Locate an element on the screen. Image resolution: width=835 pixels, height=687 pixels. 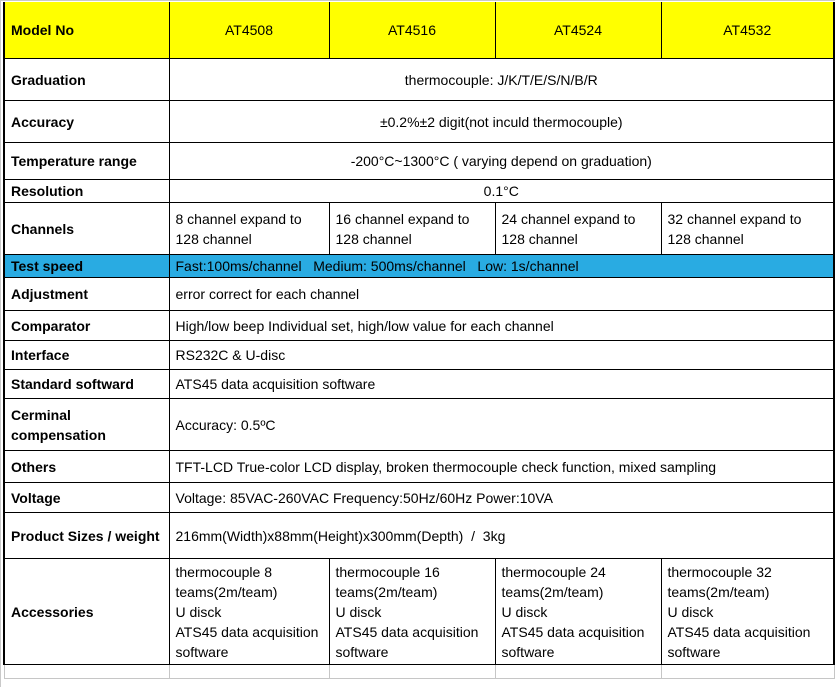
model-header-at4516: AT4516 is located at coordinates (412, 30).